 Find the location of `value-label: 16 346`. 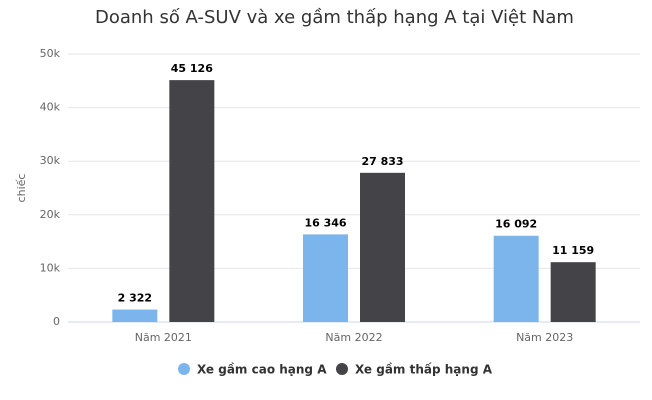

value-label: 16 346 is located at coordinates (325, 222).